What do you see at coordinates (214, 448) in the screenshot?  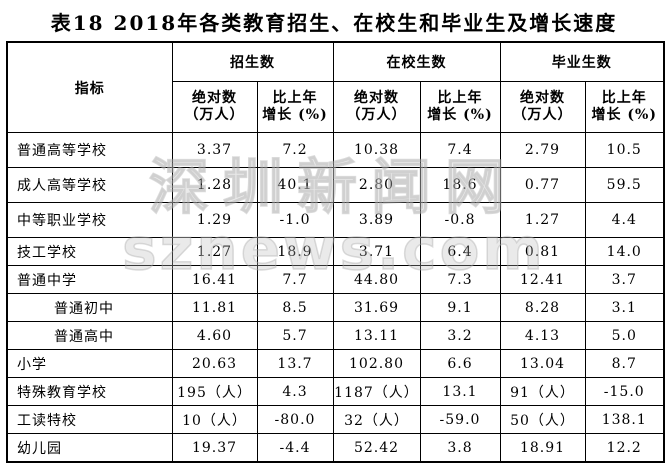 I see `value-cell: 19.37` at bounding box center [214, 448].